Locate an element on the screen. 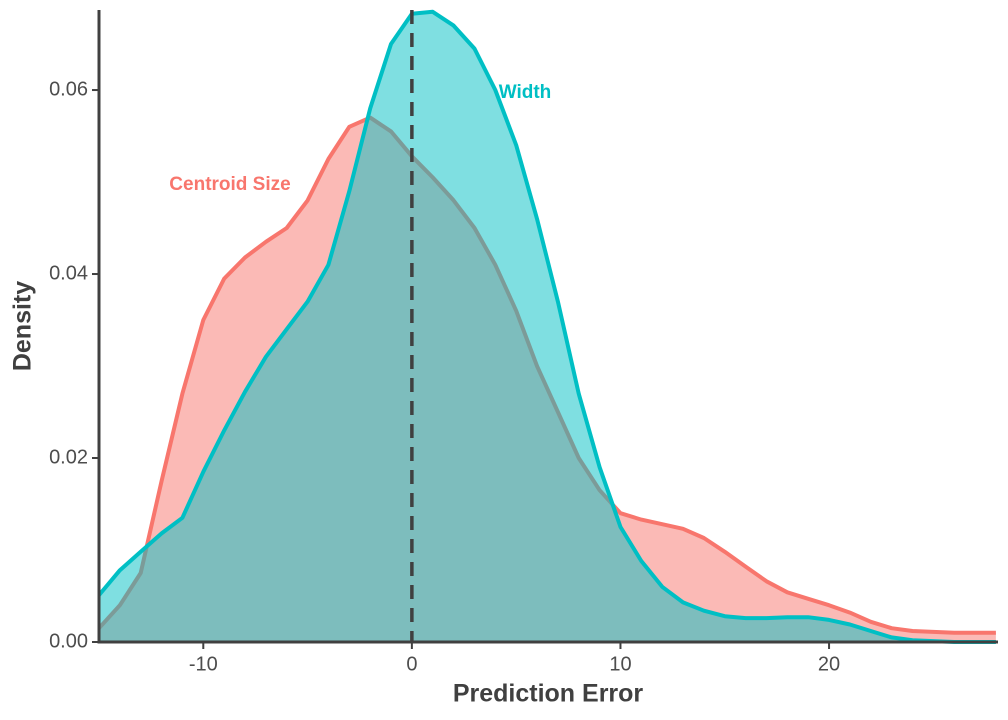  y-tick-label: 0.02 is located at coordinates (68, 457).